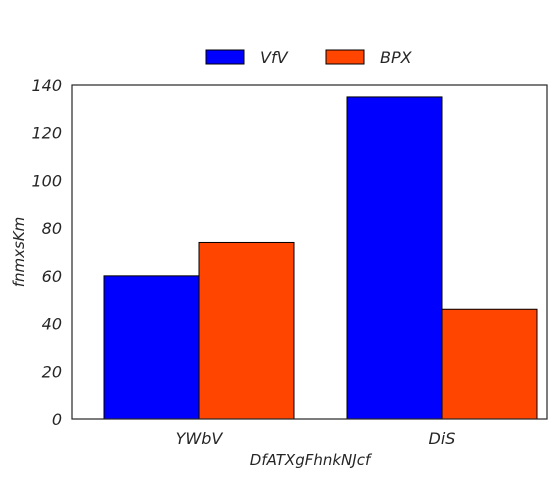  What do you see at coordinates (316, 438) in the screenshot?
I see `x-axis-category-labels: YWbV DiS` at bounding box center [316, 438].